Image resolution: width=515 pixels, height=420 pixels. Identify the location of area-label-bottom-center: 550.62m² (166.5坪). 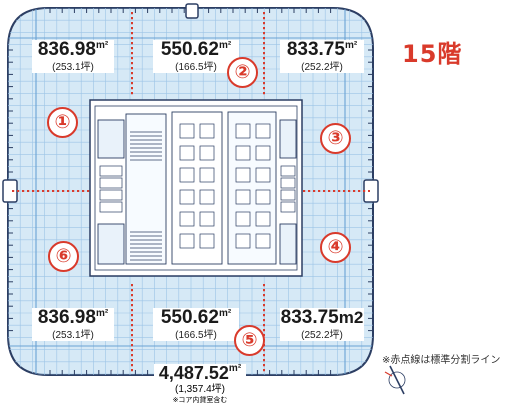
(196, 325).